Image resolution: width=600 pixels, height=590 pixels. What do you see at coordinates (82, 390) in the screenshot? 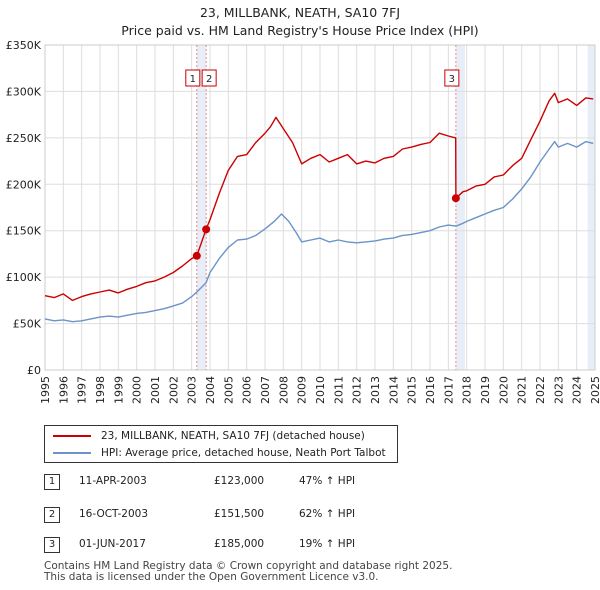
I see `x-tick-label: 1997` at bounding box center [82, 390].